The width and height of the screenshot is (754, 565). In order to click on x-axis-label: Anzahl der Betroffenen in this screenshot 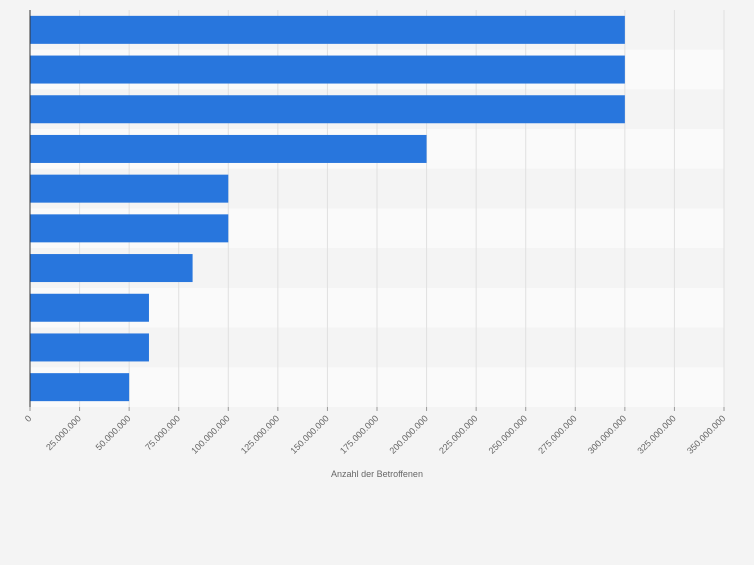, I will do `click(377, 474)`.